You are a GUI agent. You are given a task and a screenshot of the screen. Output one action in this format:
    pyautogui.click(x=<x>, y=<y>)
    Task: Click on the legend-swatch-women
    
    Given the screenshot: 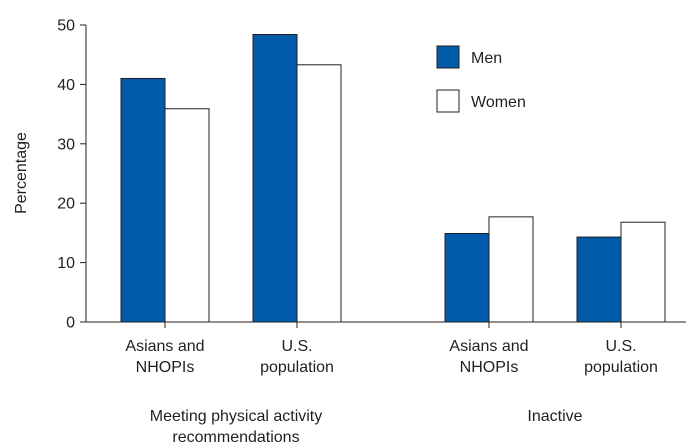 What is the action you would take?
    pyautogui.click(x=448, y=101)
    